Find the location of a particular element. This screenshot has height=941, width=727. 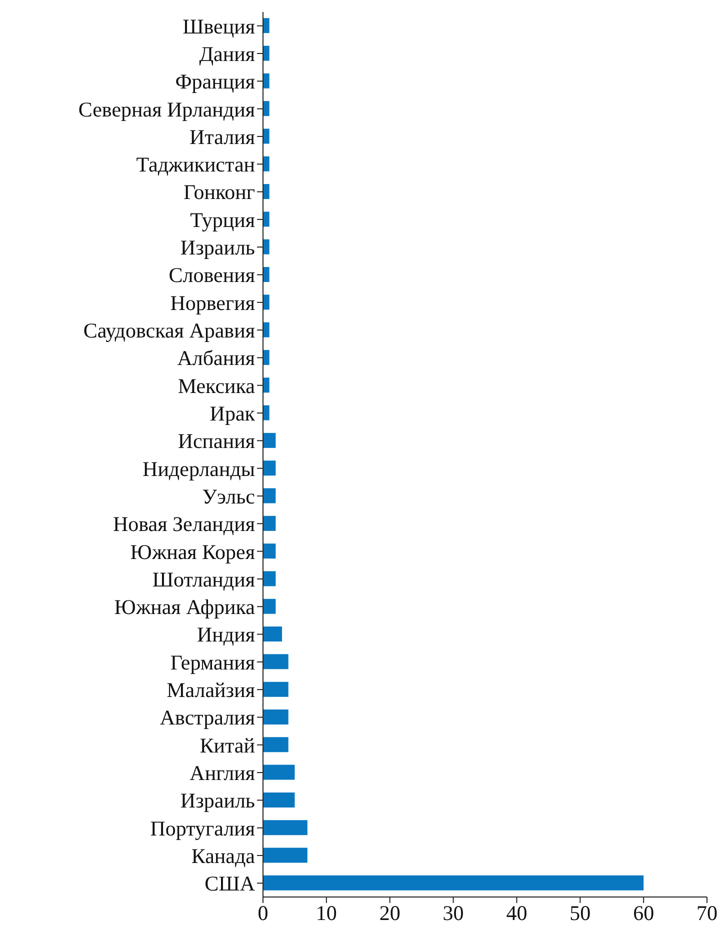

y-tick-label: Гонконг is located at coordinates (219, 192).